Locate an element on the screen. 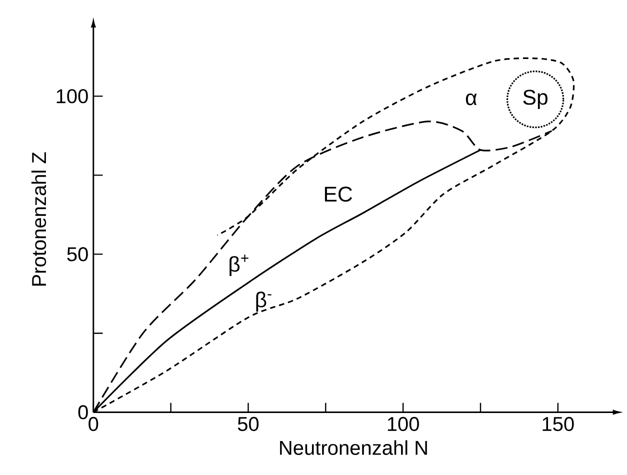 This screenshot has width=627, height=475. y-tick-label: 100 is located at coordinates (72, 96).